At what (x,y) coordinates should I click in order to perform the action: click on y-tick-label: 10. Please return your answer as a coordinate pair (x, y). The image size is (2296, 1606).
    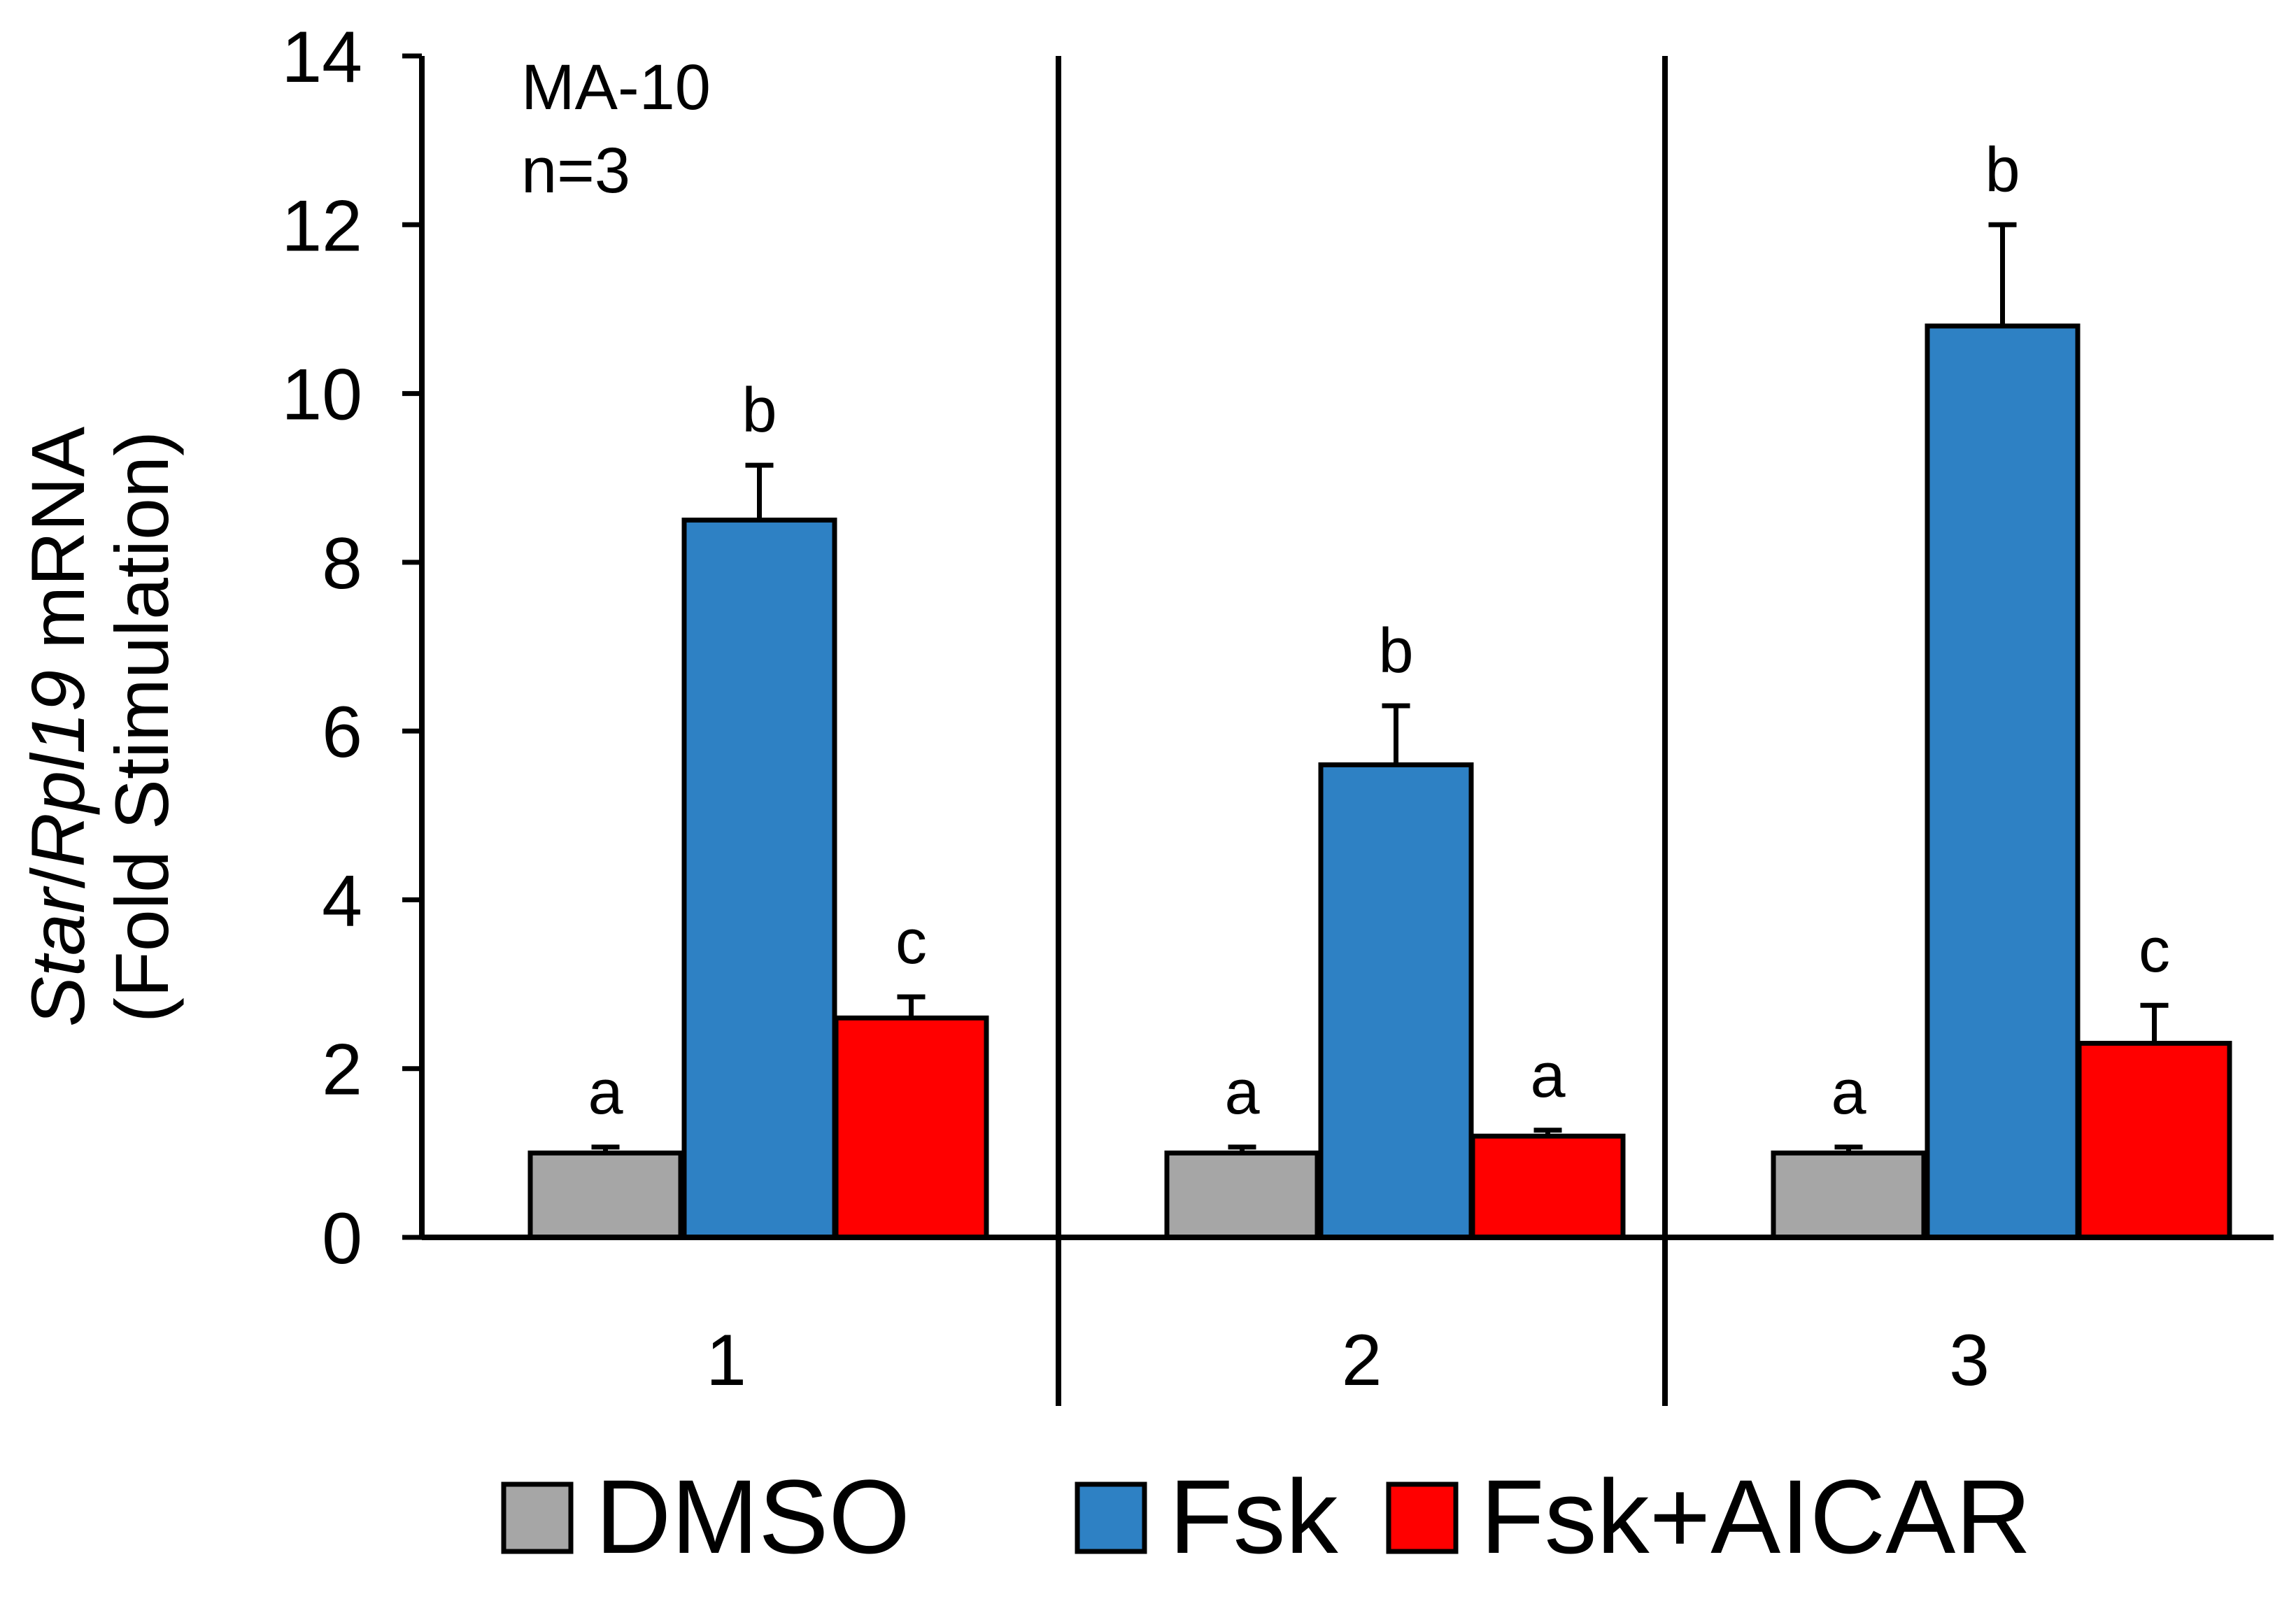
    Looking at the image, I should click on (321, 395).